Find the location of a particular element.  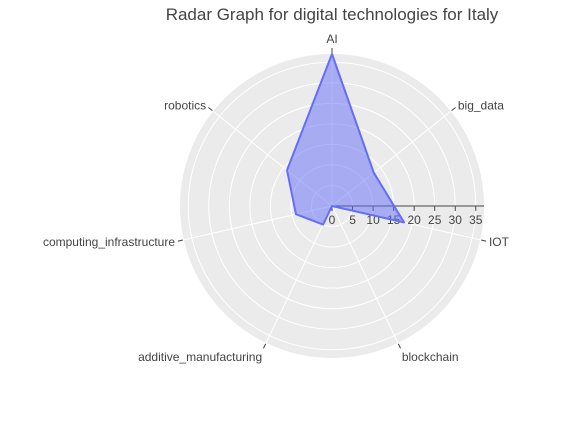

series-layer is located at coordinates (346, 139).